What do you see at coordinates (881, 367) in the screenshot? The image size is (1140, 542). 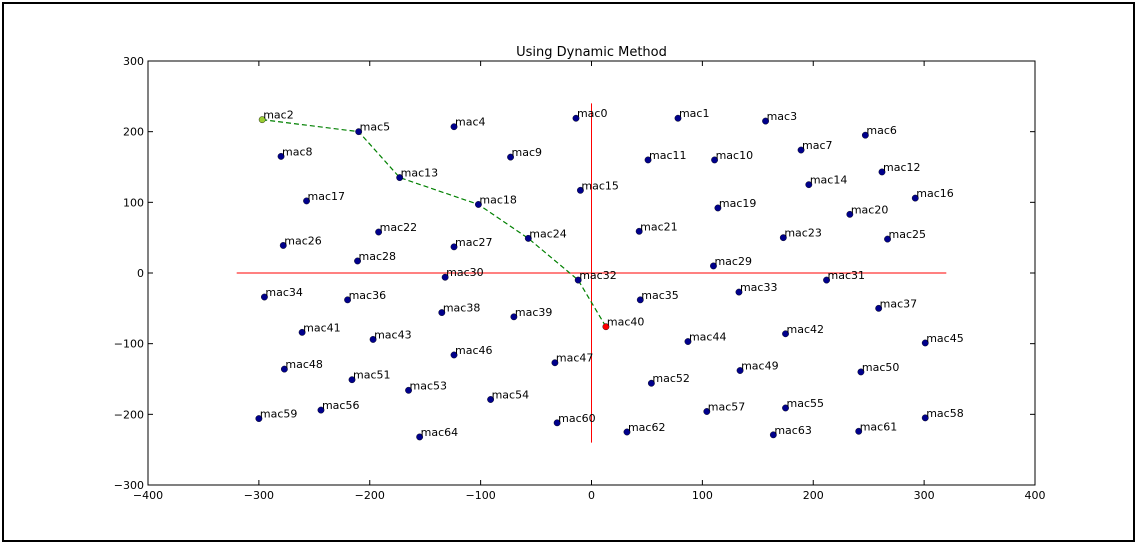 I see `point-label-mac50: mac50` at bounding box center [881, 367].